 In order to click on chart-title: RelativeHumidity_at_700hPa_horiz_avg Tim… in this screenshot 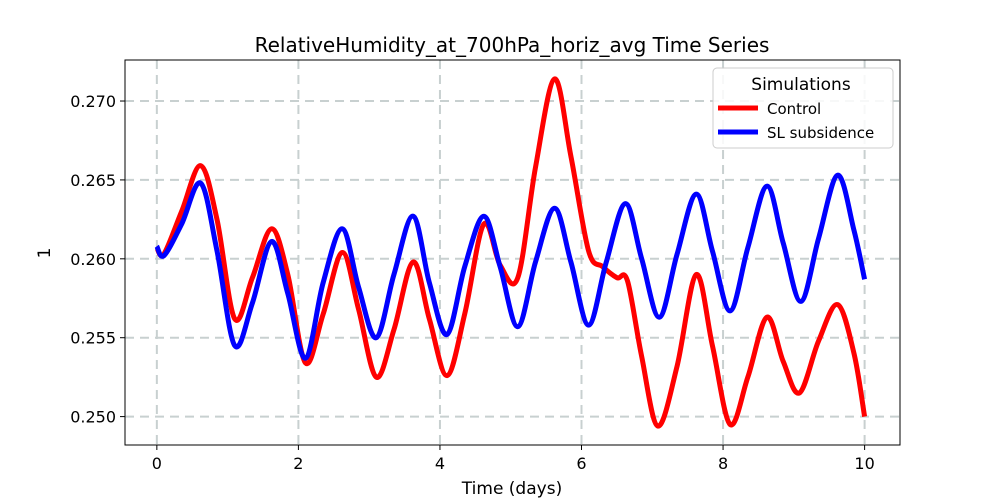, I will do `click(512, 45)`.